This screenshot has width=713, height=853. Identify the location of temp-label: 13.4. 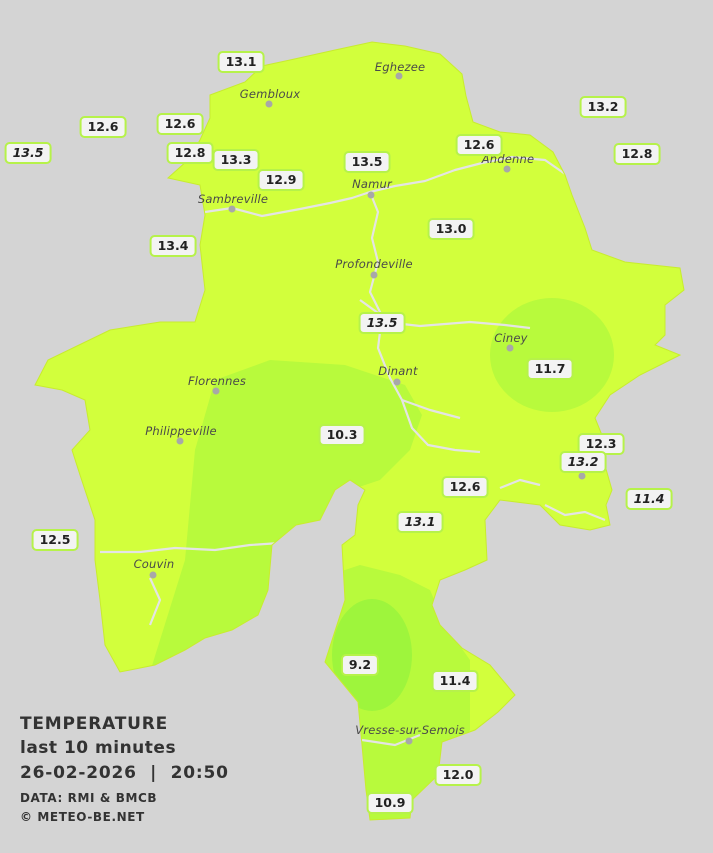
(173, 246).